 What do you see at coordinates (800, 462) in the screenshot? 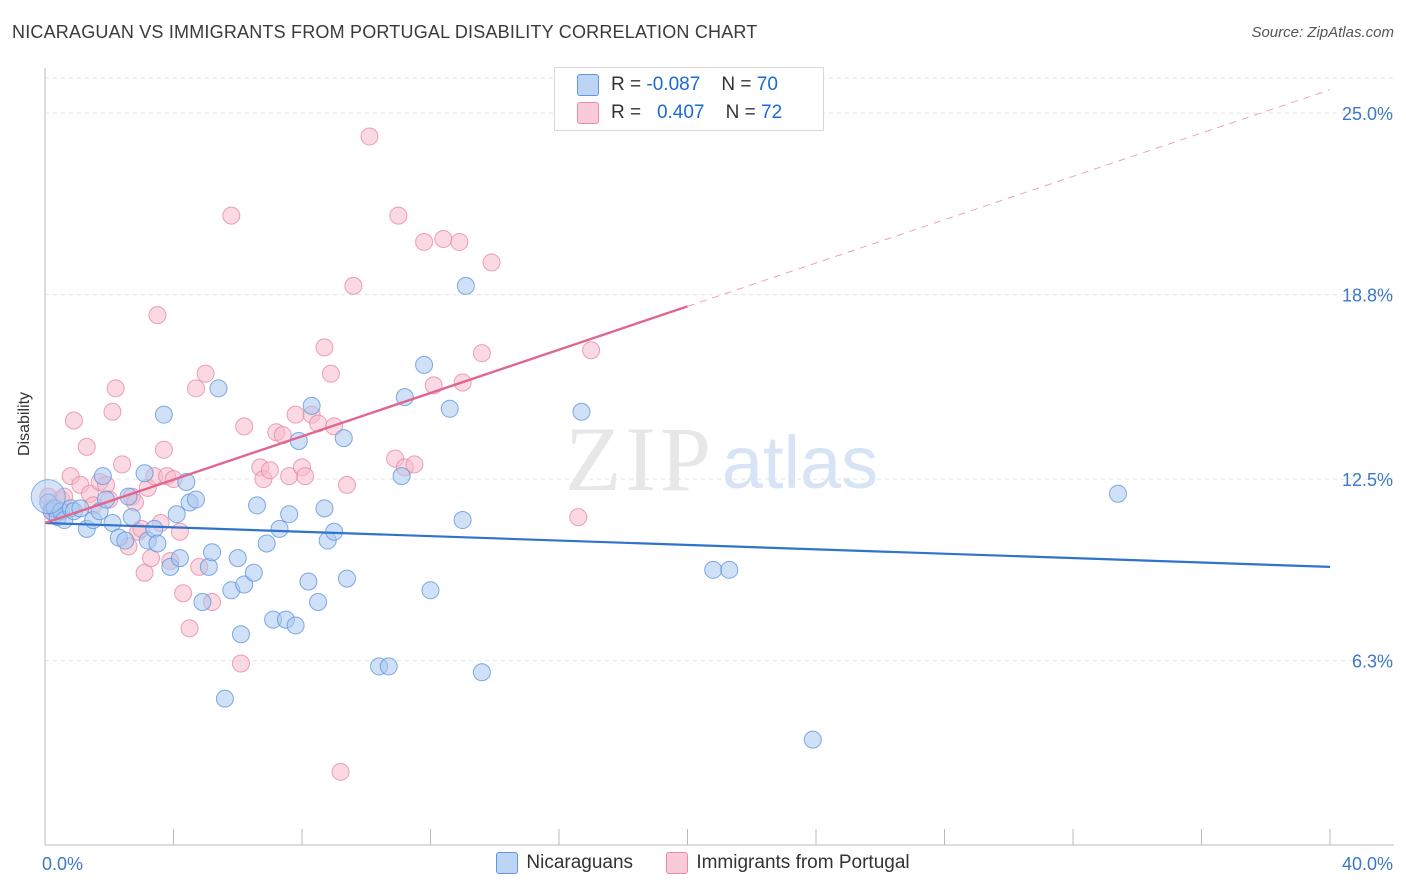
I see `watermark-atlas: atlas` at bounding box center [800, 462].